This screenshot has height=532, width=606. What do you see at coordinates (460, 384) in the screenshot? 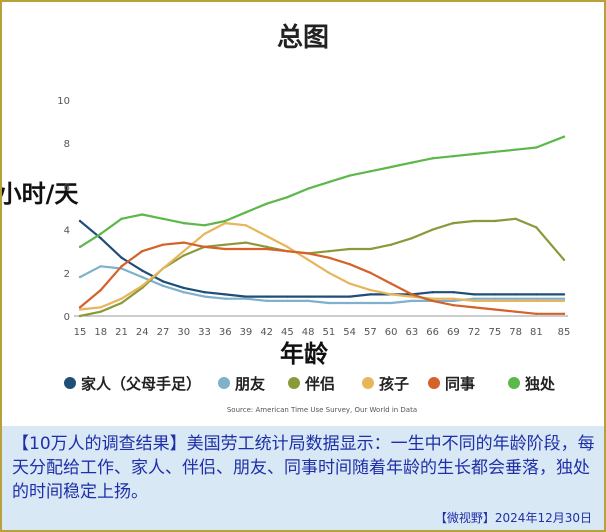
I see `legend-label-4: 同事` at bounding box center [460, 384].